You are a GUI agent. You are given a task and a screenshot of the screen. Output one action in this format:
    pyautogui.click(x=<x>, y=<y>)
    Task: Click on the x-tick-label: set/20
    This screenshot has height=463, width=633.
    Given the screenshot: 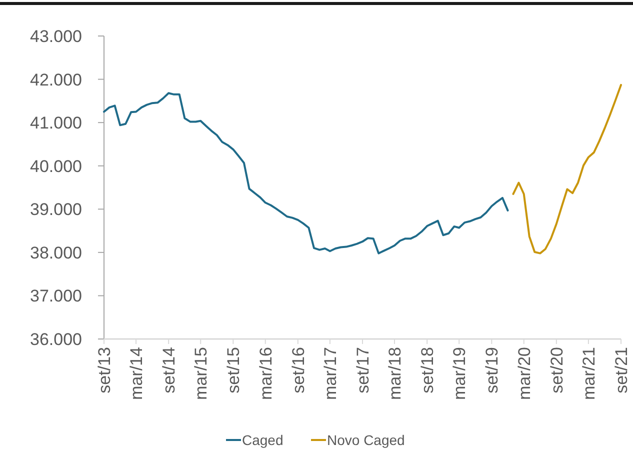 What is the action you would take?
    pyautogui.click(x=556, y=370)
    